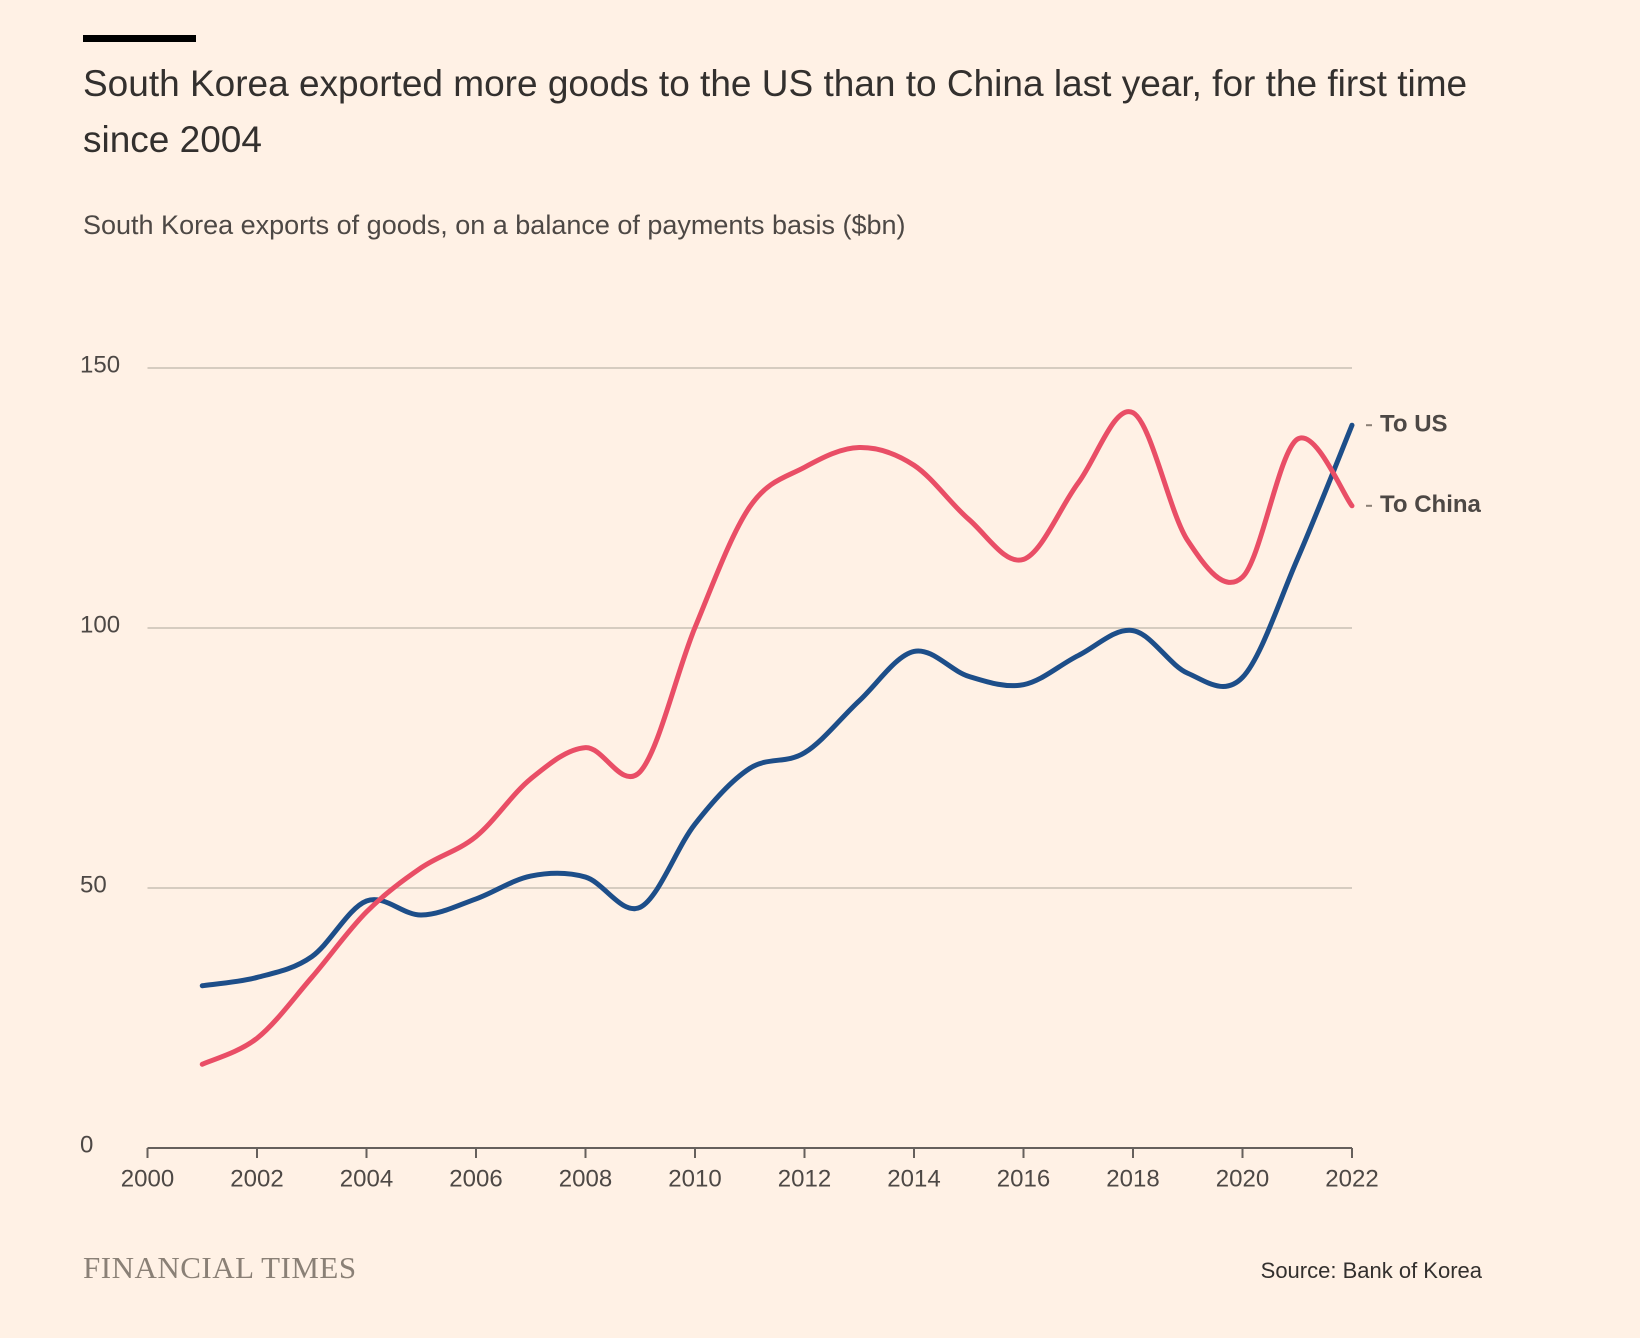 This screenshot has height=1338, width=1640. Describe the element at coordinates (256, 1178) in the screenshot. I see `x-tick-label: 2002` at that location.